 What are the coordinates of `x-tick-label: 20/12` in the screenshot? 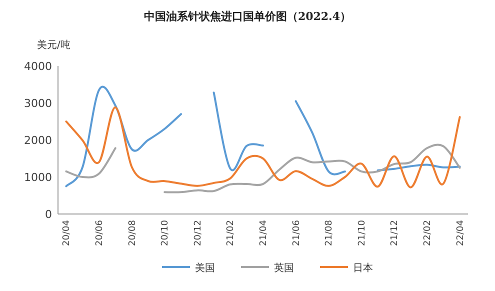 It's located at (198, 233).